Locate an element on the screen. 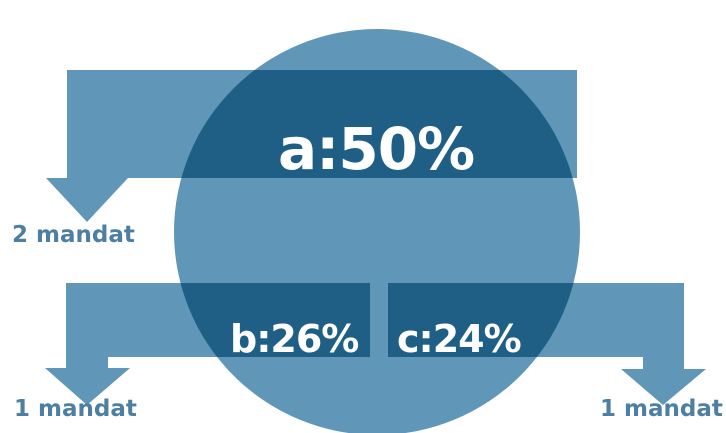 This screenshot has height=433, width=726. share-label-a: a:50% is located at coordinates (376, 149).